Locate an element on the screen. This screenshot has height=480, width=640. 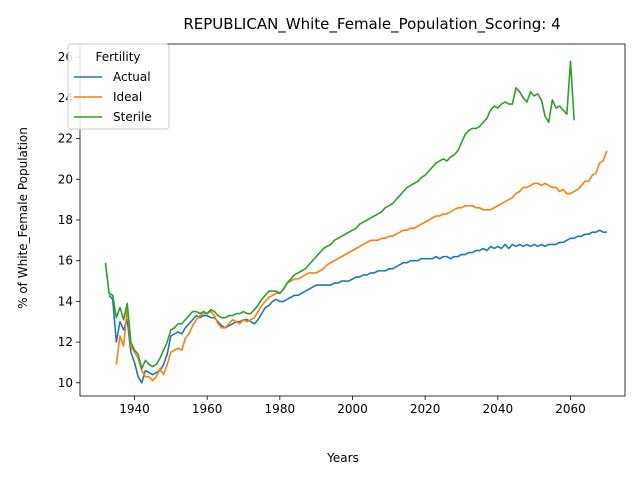
x-tick-label: 2000 is located at coordinates (352, 409).